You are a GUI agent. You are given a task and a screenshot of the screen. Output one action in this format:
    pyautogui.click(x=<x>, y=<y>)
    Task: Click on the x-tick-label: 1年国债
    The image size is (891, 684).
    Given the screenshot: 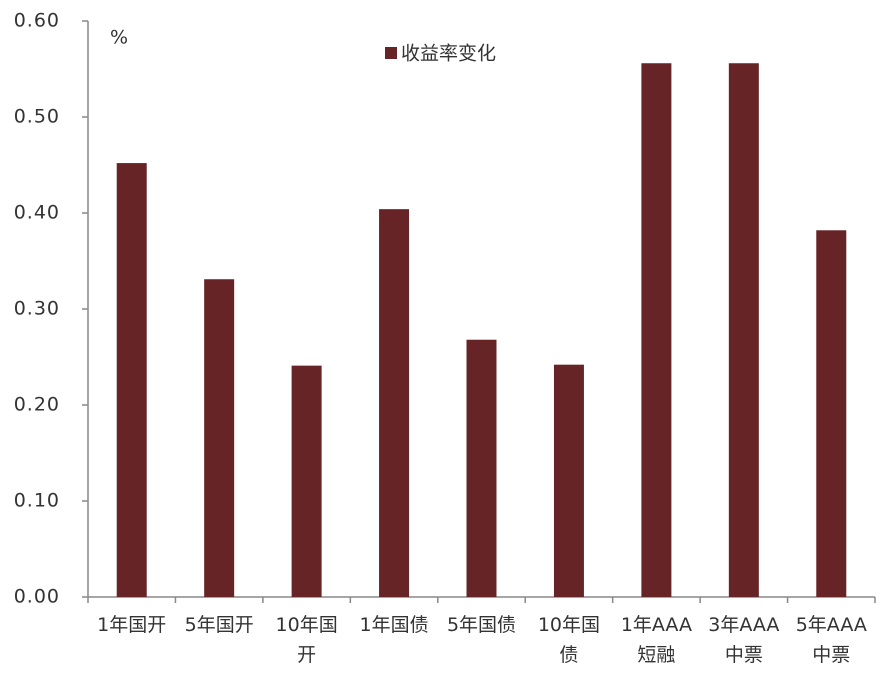 What is the action you would take?
    pyautogui.click(x=394, y=625)
    